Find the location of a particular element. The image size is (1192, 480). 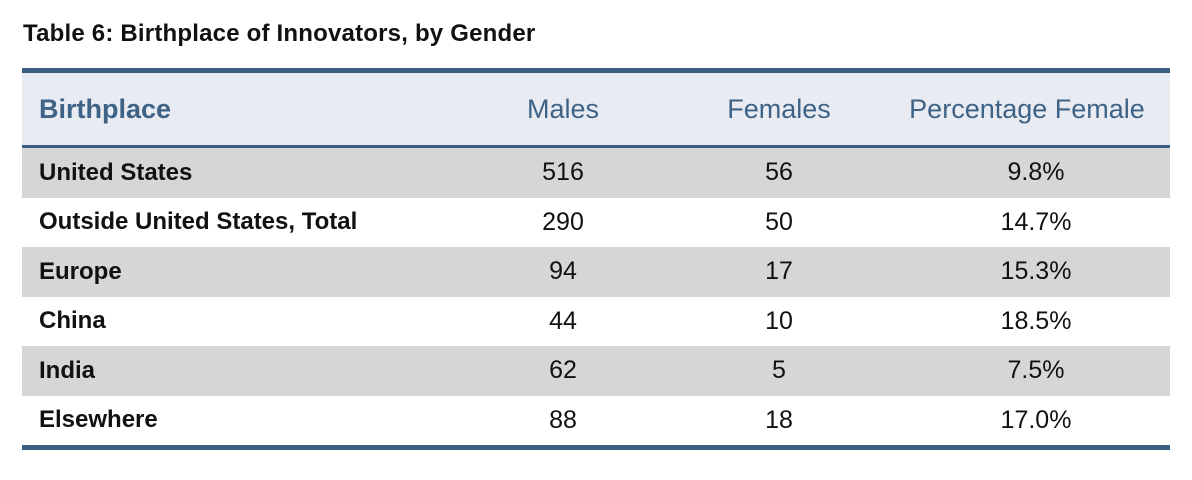

row-females: 10 is located at coordinates (779, 320).